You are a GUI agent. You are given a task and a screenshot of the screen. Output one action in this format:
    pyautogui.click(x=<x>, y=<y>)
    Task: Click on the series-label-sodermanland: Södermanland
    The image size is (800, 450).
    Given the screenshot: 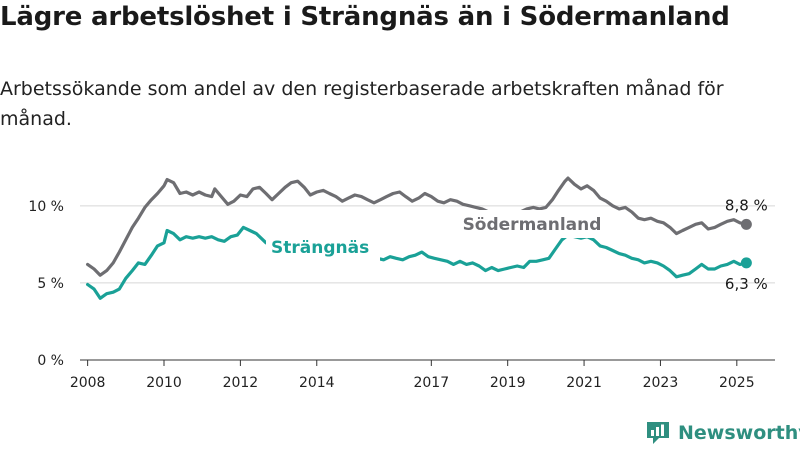 What is the action you would take?
    pyautogui.click(x=532, y=225)
    